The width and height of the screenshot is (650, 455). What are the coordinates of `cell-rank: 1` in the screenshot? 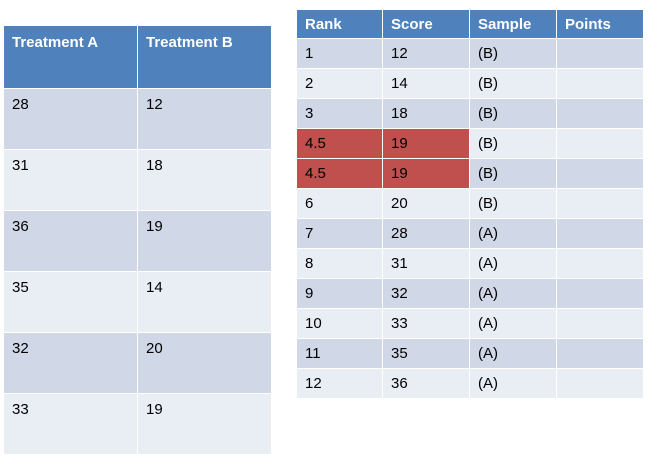 It's located at (339, 53).